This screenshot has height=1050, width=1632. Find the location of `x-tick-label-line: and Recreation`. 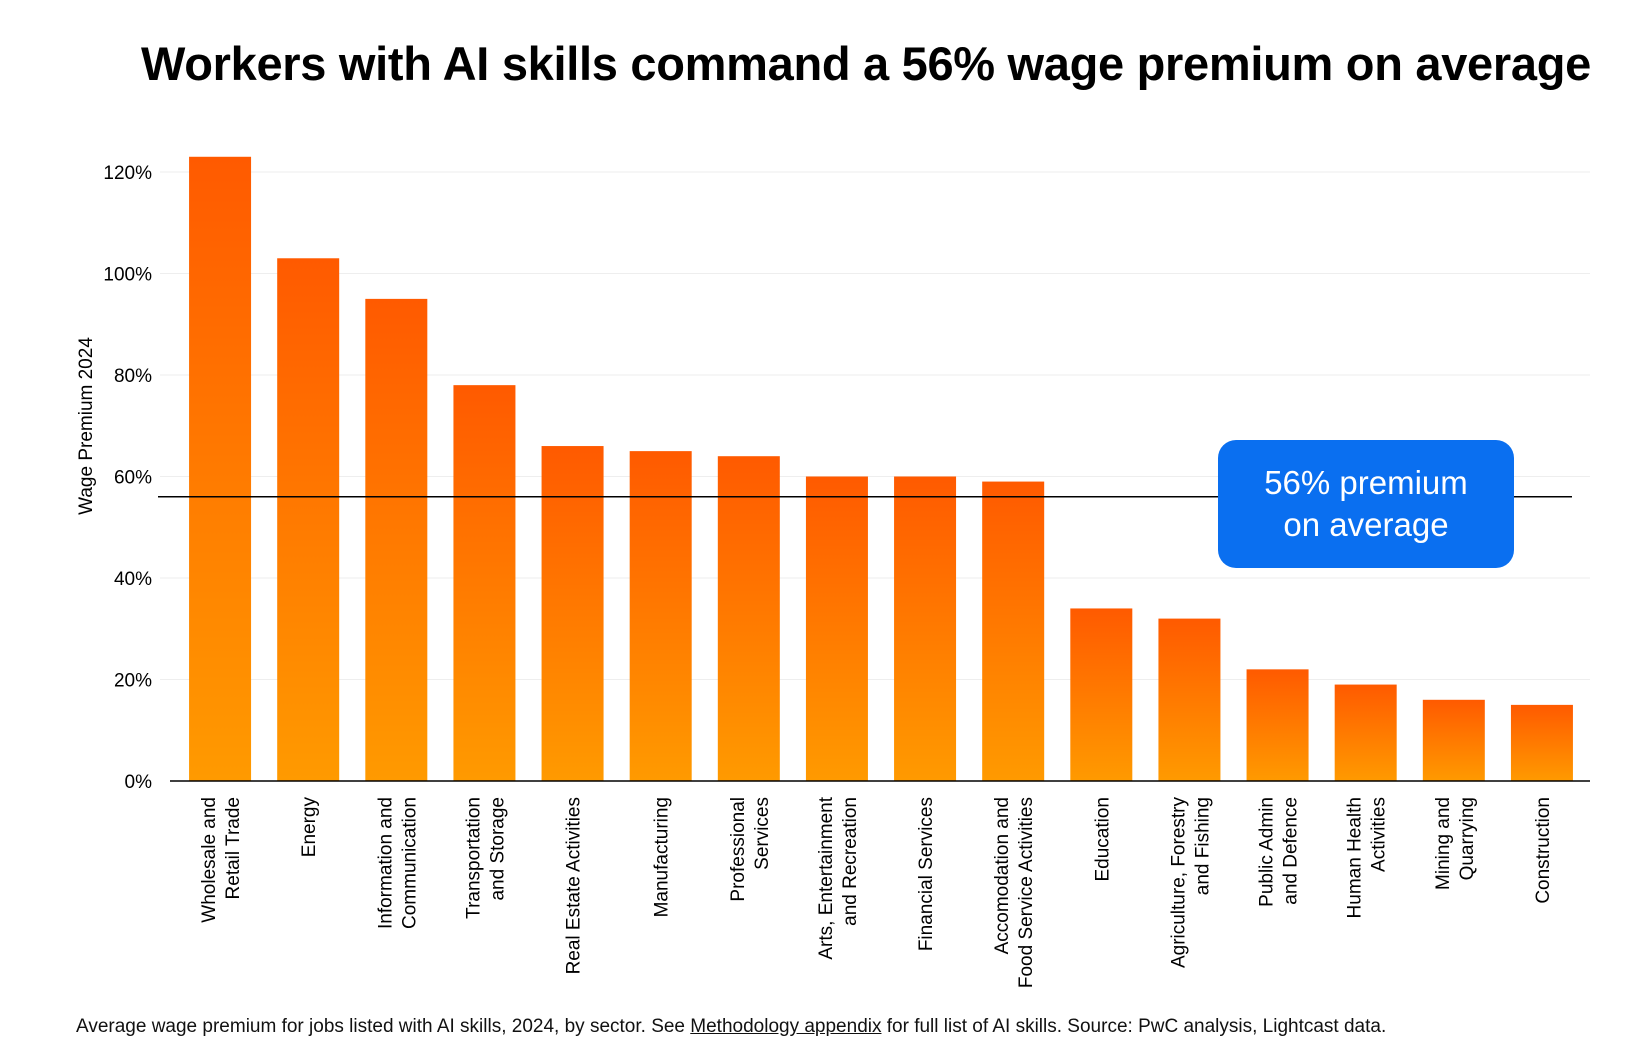

x-tick-label-line: and Recreation is located at coordinates (850, 861).